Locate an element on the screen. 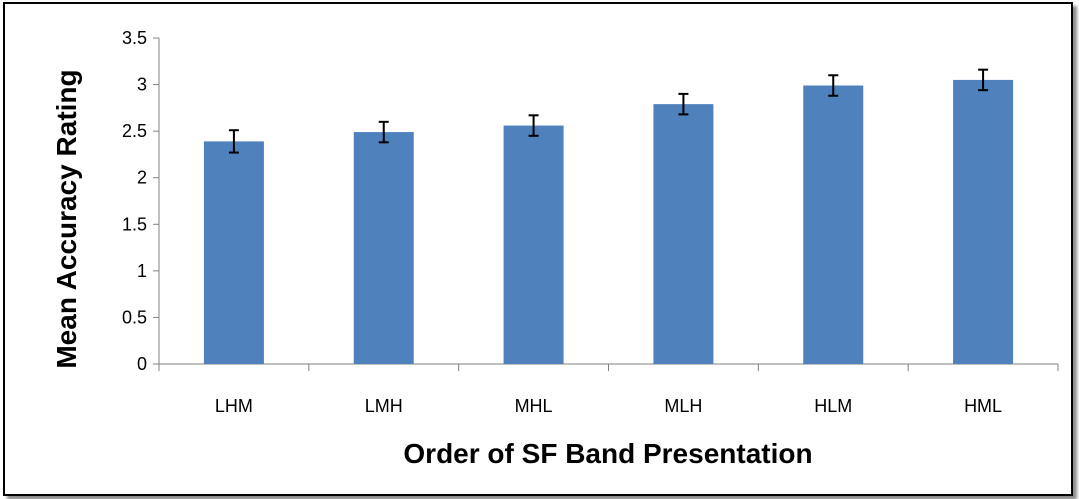 Image resolution: width=1079 pixels, height=499 pixels. y-tick-label: 0 is located at coordinates (142, 364).